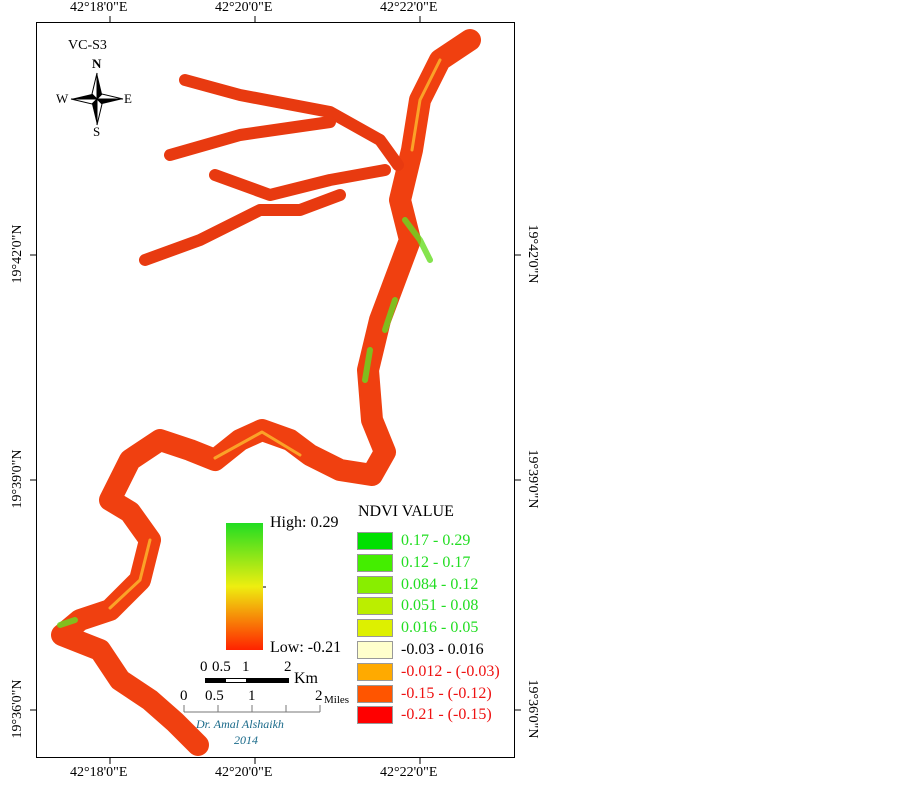  Describe the element at coordinates (271, 170) in the screenshot. I see `river-branches` at that location.